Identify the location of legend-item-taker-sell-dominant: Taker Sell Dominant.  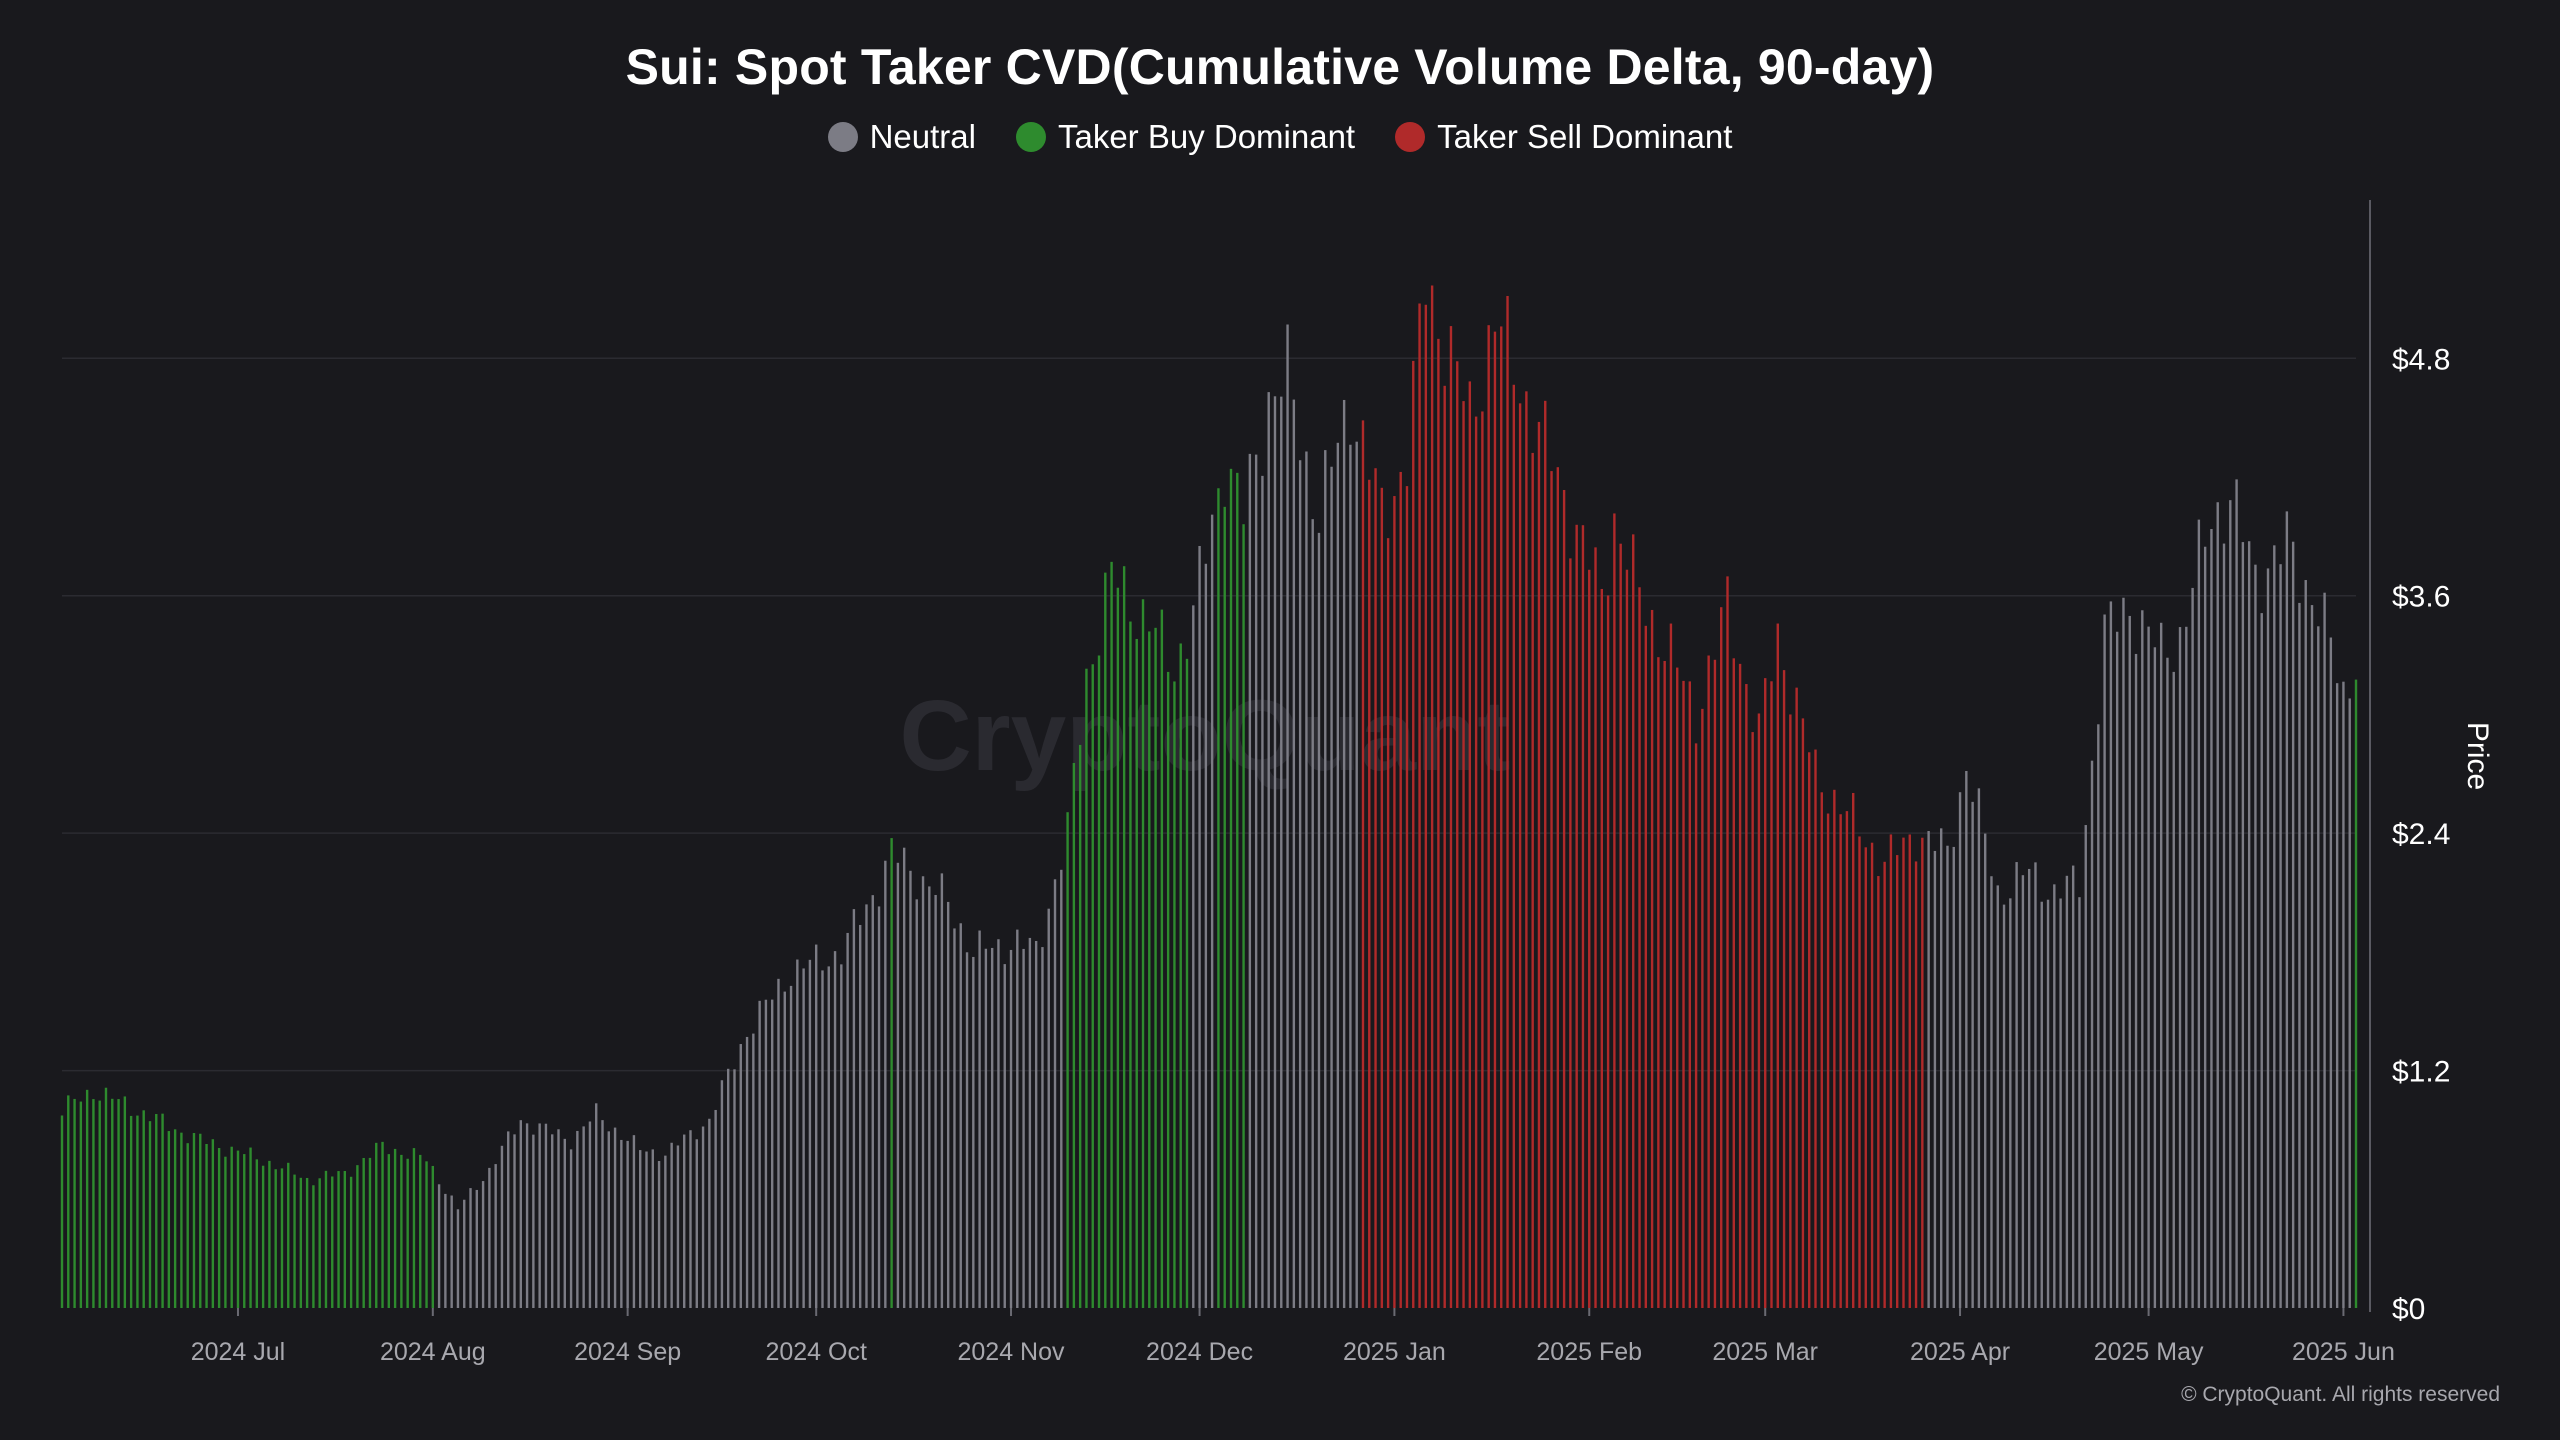
(1563, 137).